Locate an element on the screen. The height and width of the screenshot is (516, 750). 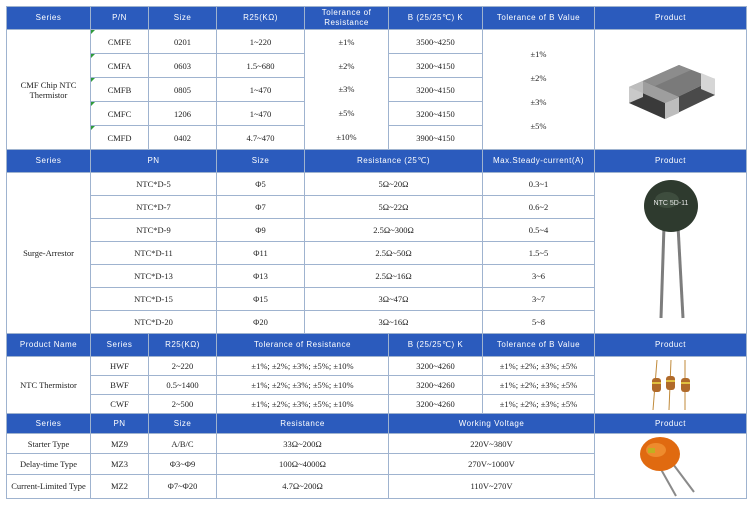
s2-res: 2.5Ω~16Ω is located at coordinates (393, 276).